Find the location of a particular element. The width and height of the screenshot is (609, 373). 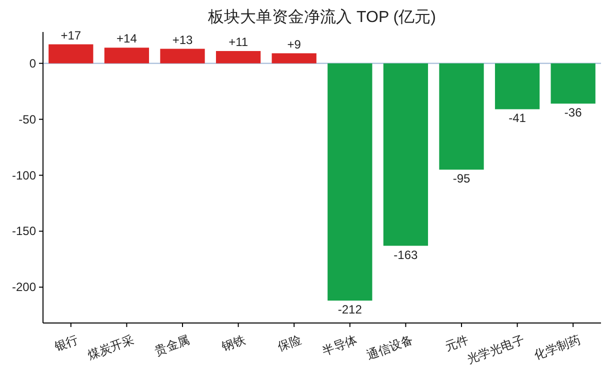

data-label: +9 is located at coordinates (294, 44).